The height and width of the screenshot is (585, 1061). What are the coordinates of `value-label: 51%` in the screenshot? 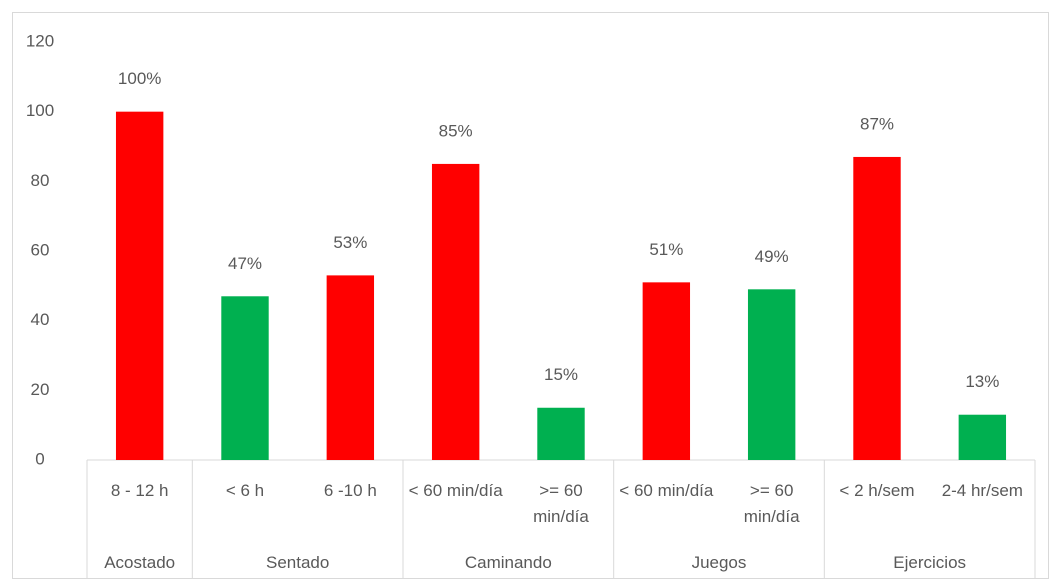 It's located at (666, 249).